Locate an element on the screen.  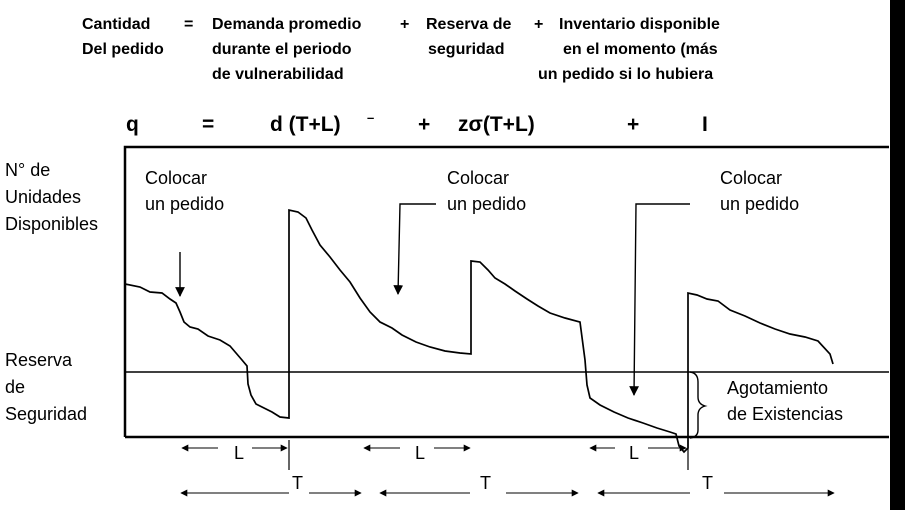
lead-time-label-2: L is located at coordinates (420, 453).